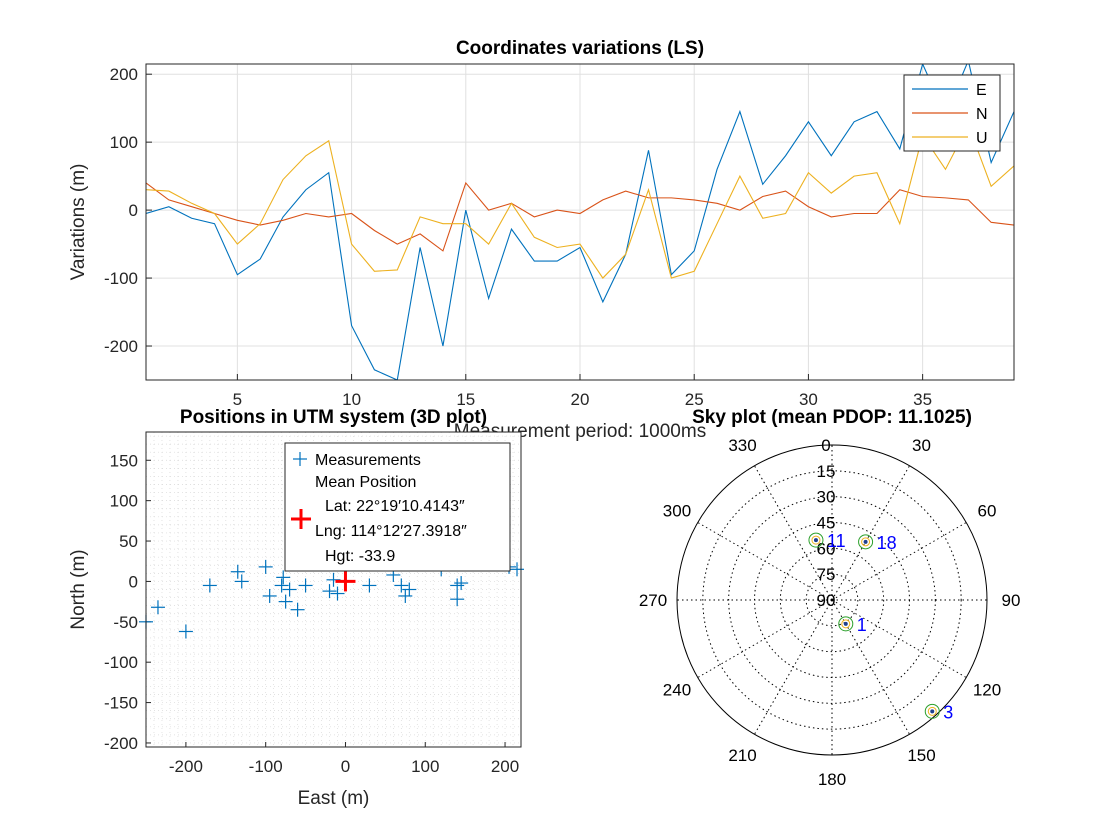 The width and height of the screenshot is (1120, 840). Describe the element at coordinates (580, 48) in the screenshot. I see `chart-title: Coordinates variations (LS)` at that location.